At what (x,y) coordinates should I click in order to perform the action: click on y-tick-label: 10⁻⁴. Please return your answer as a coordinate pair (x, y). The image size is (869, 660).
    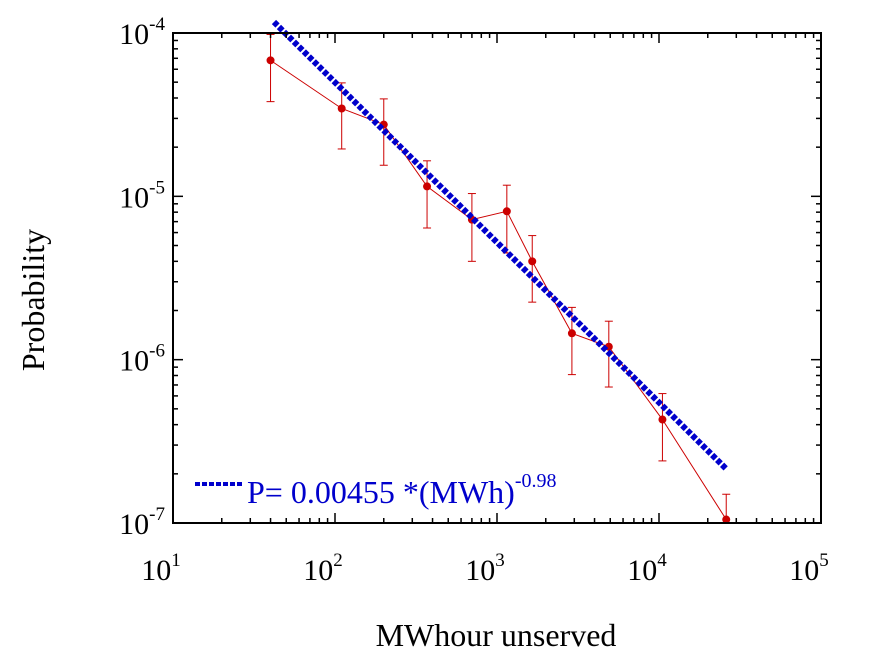
    Looking at the image, I should click on (142, 32).